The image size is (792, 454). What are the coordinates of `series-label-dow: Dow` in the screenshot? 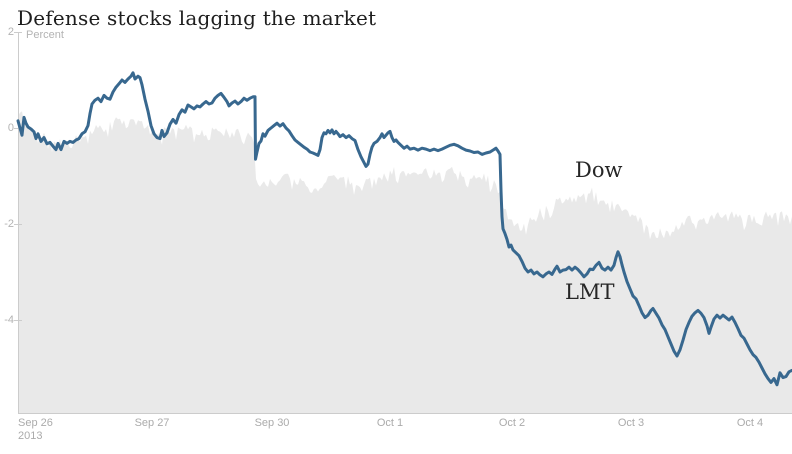 It's located at (599, 170).